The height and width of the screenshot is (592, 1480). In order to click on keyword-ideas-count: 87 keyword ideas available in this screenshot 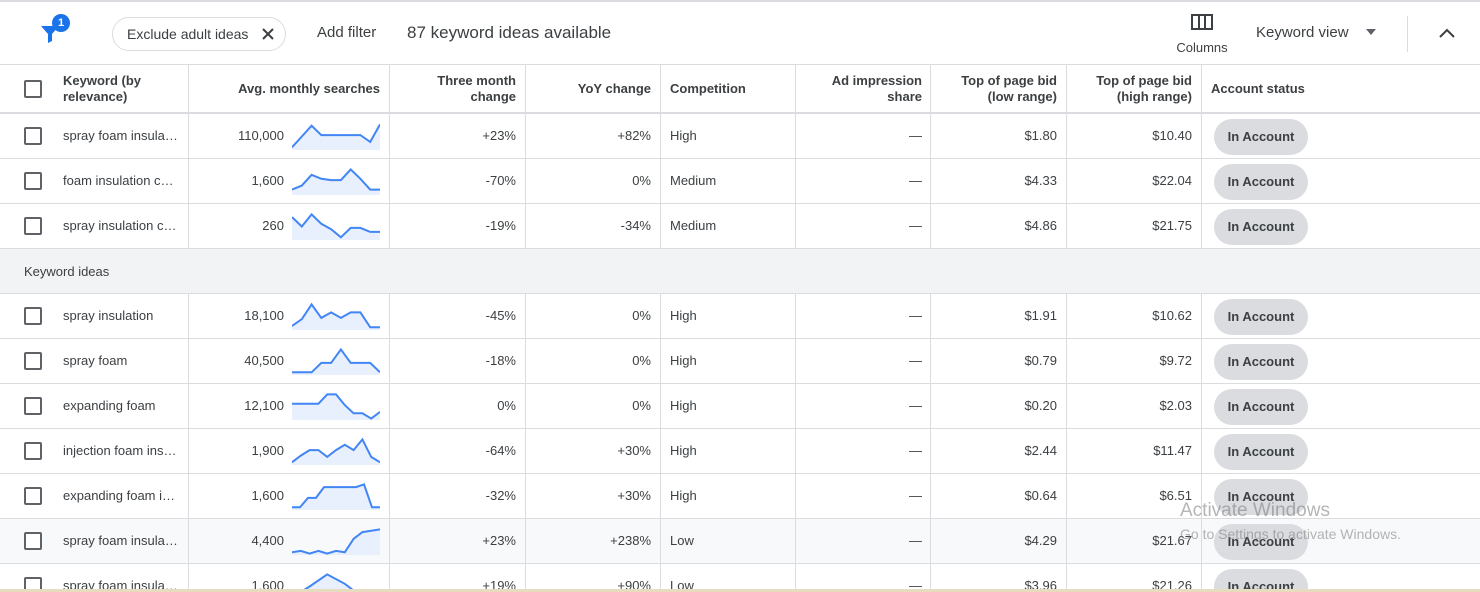, I will do `click(509, 32)`.